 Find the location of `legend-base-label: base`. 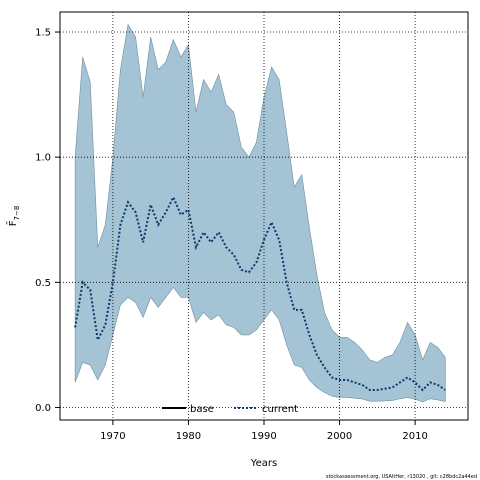

legend-base-label: base is located at coordinates (202, 409).